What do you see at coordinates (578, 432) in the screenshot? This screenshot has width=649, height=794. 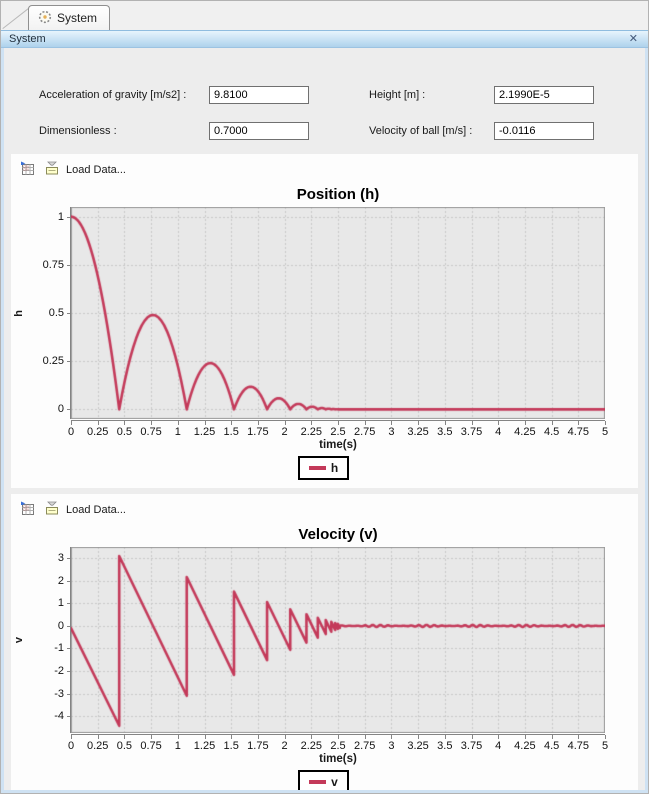 I see `x-tick-label: 4.75` at bounding box center [578, 432].